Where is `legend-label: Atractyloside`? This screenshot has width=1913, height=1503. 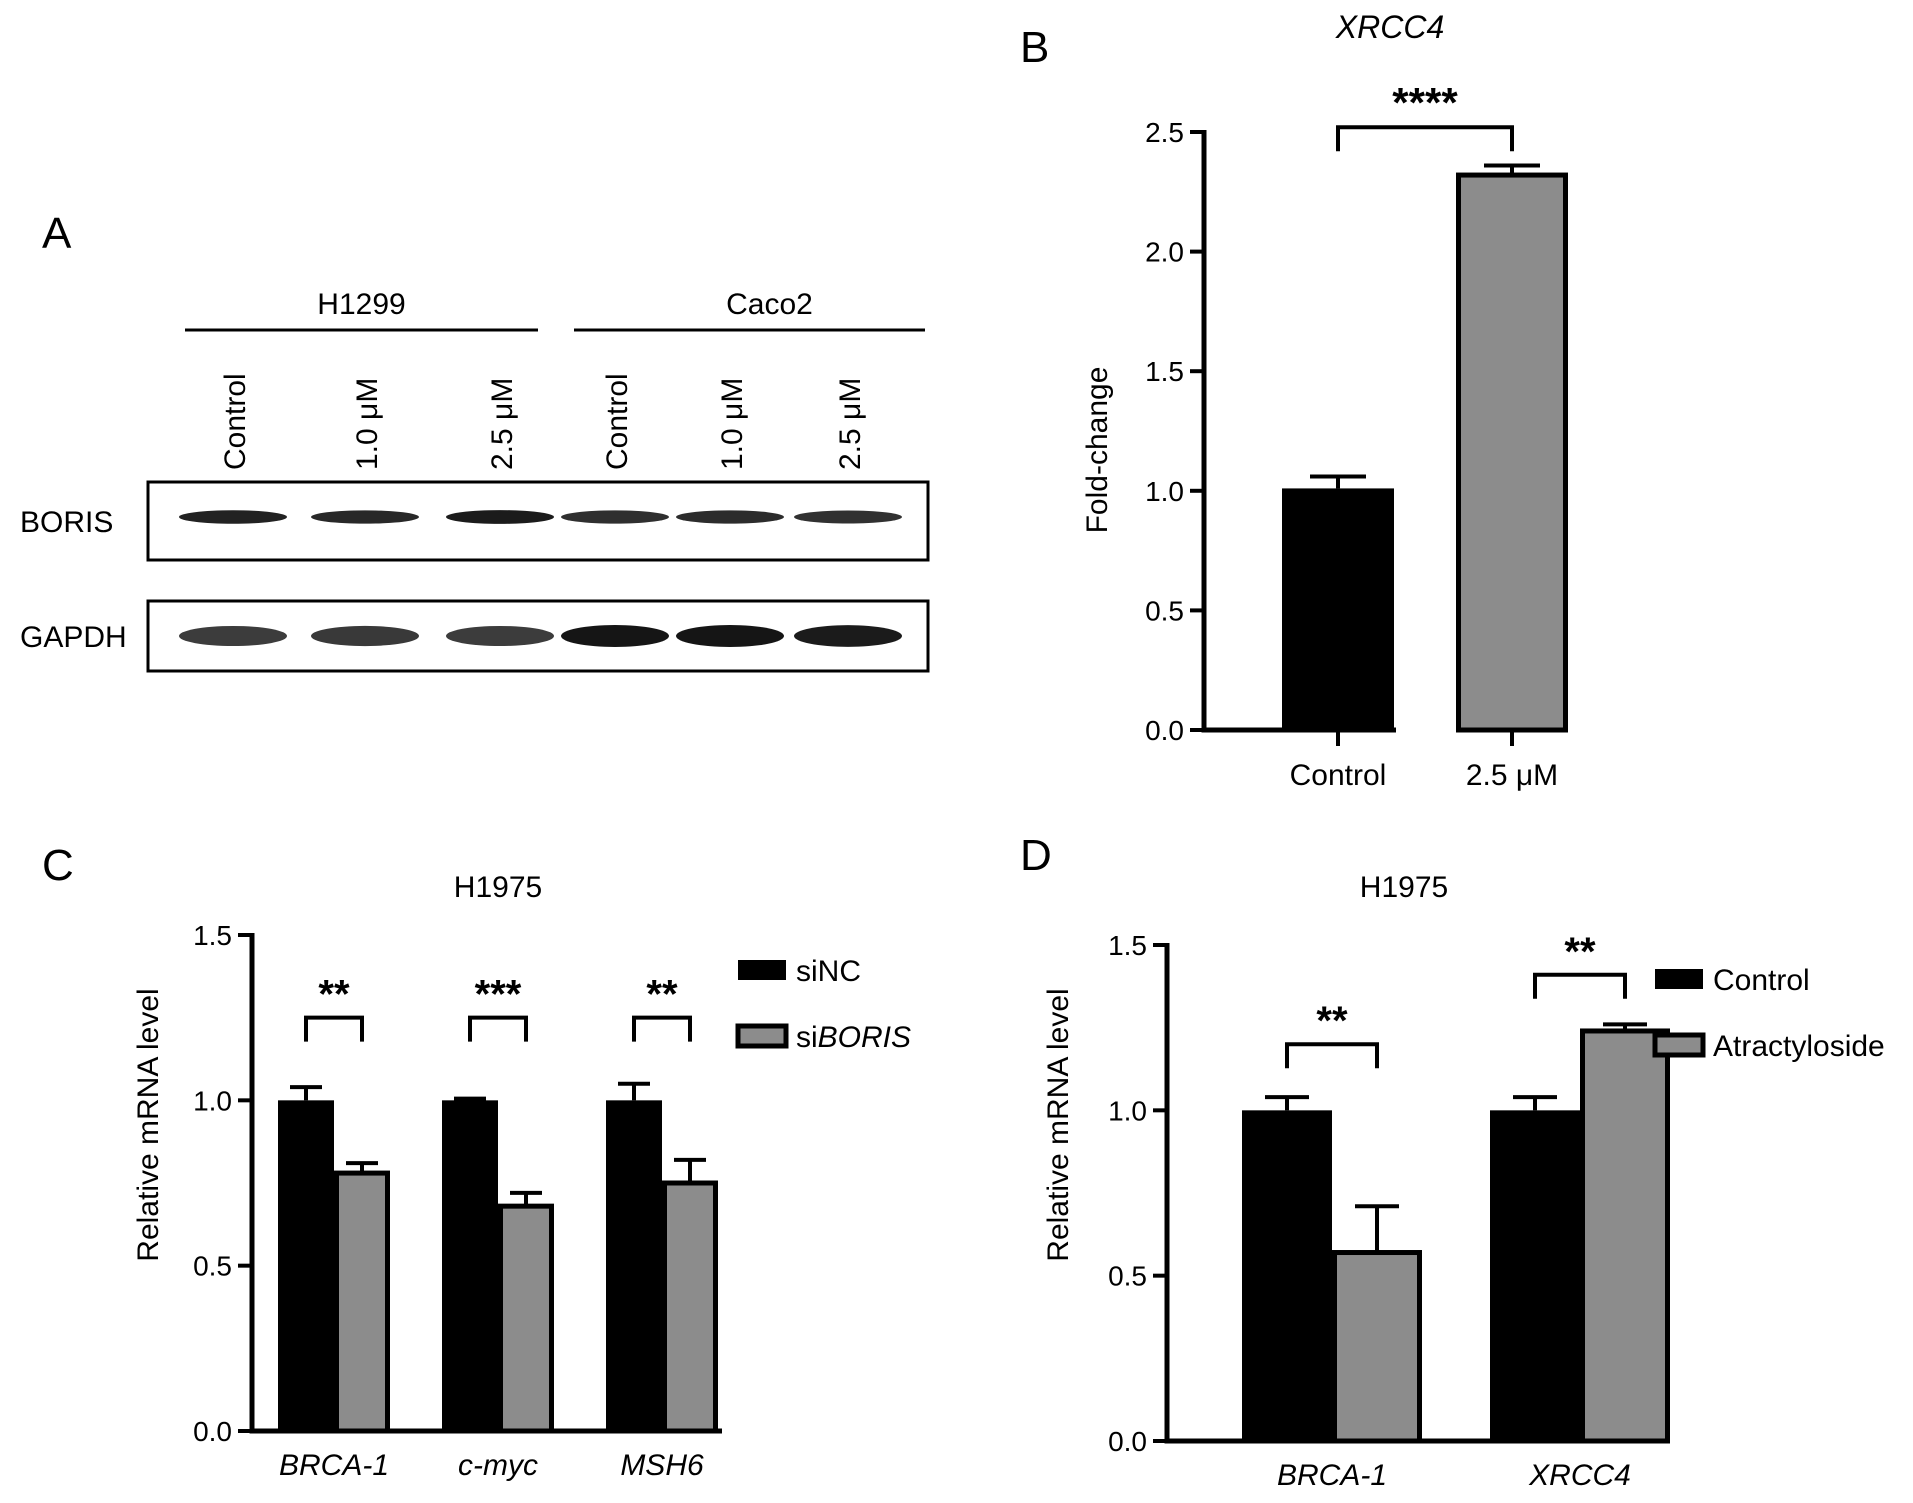
legend-label: Atractyloside is located at coordinates (1799, 1046).